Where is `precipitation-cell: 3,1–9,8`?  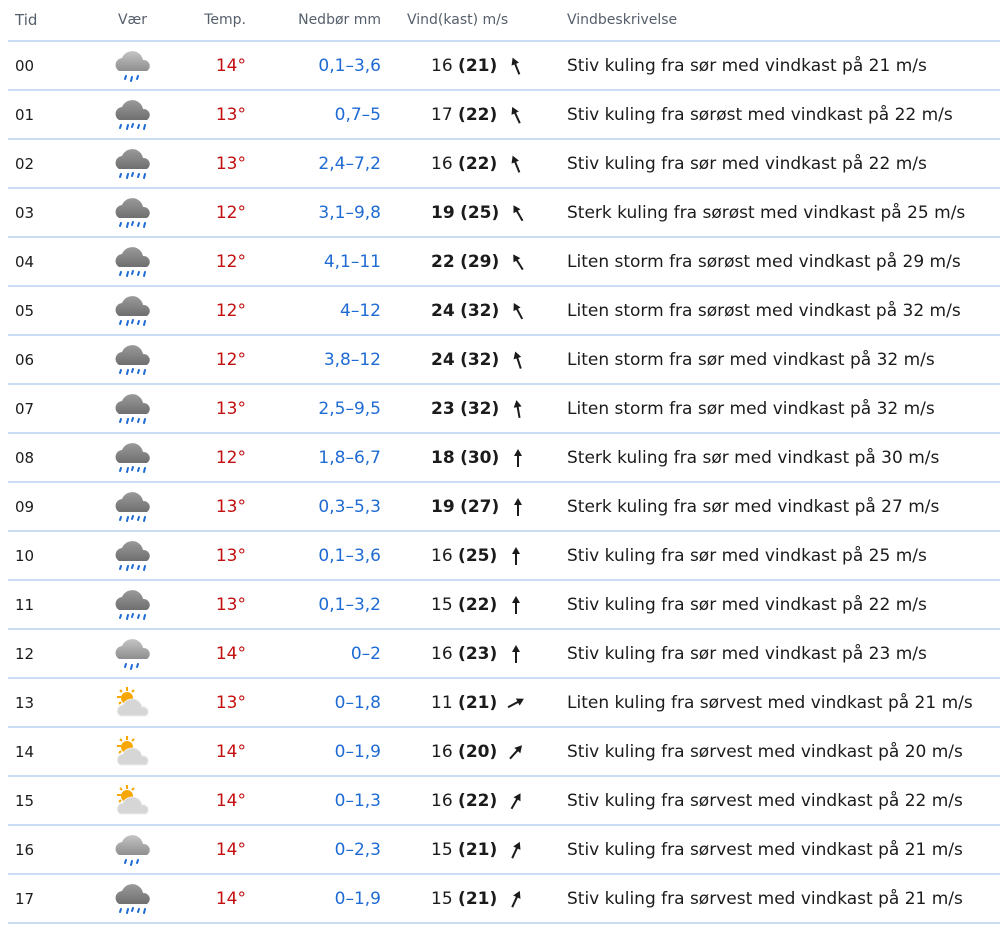 precipitation-cell: 3,1–9,8 is located at coordinates (349, 212).